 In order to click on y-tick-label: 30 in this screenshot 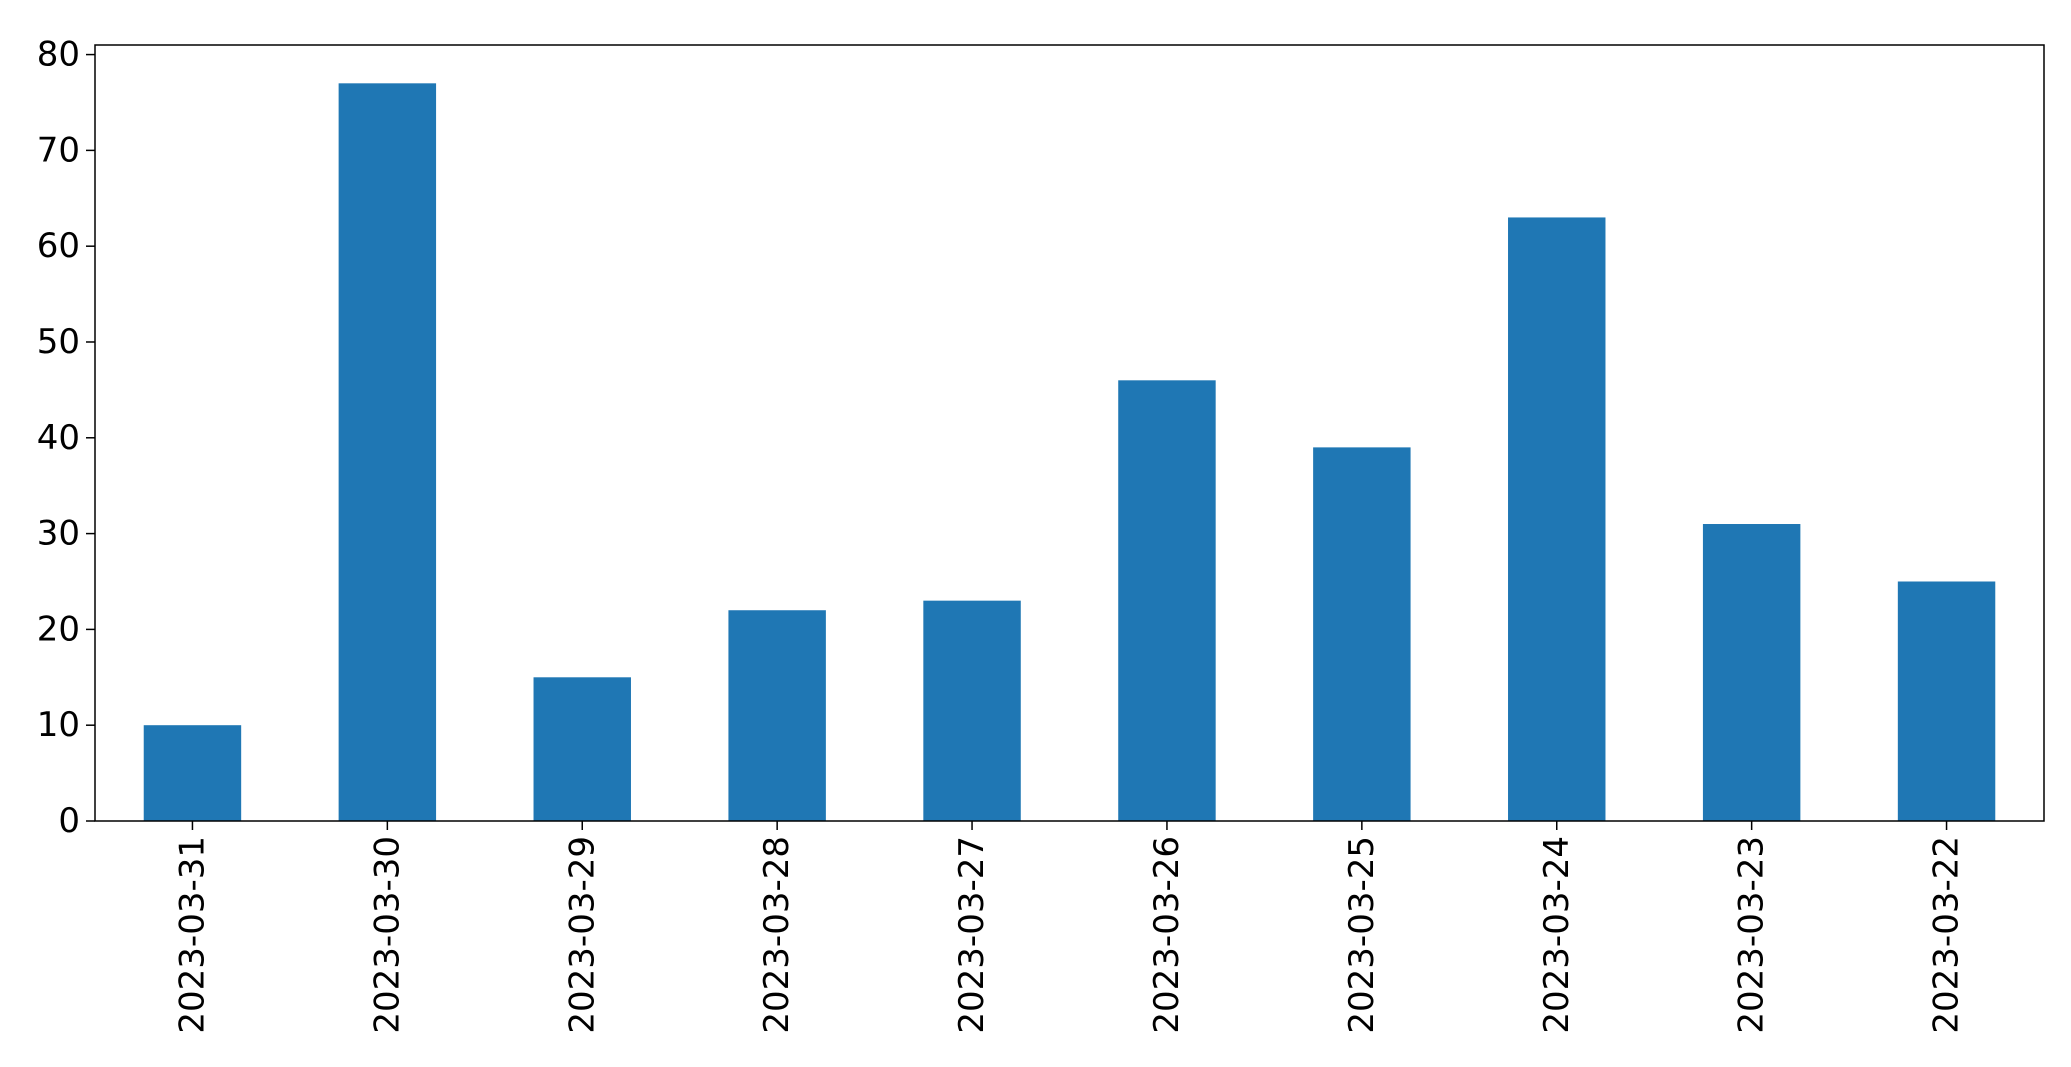, I will do `click(58, 534)`.